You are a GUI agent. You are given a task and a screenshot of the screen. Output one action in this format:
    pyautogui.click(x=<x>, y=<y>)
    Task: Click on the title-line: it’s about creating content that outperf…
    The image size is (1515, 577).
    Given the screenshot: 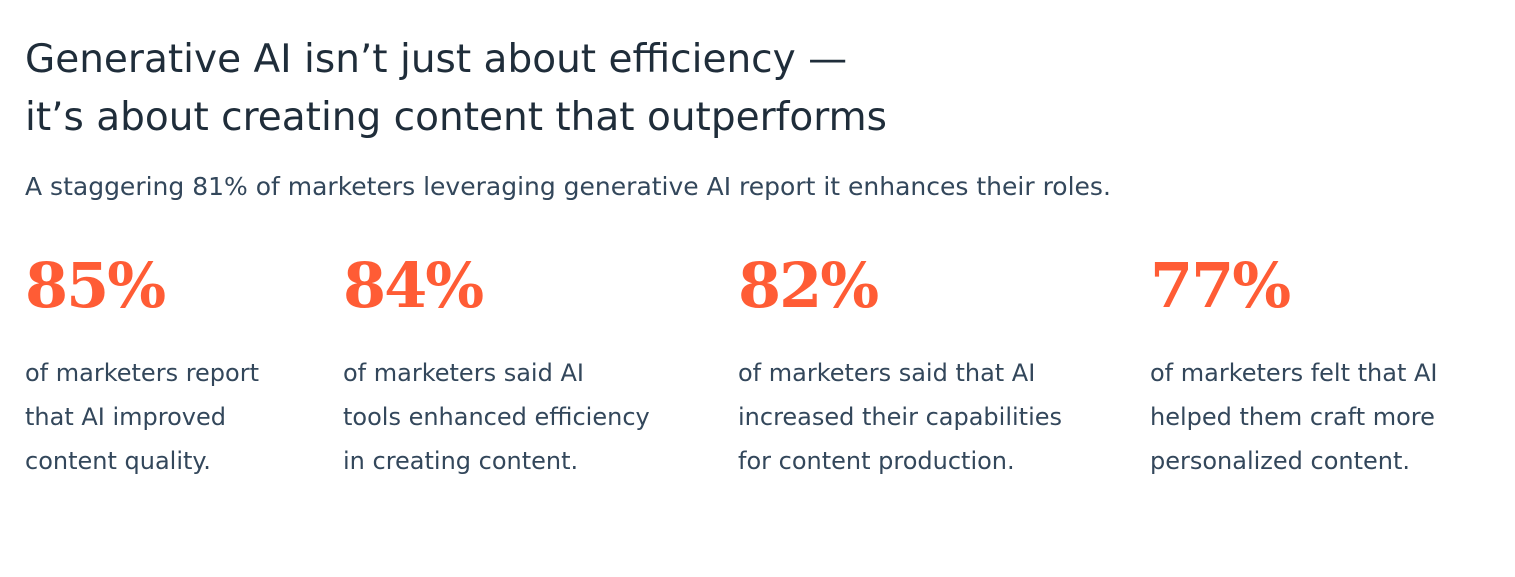 What is the action you would take?
    pyautogui.click(x=456, y=117)
    